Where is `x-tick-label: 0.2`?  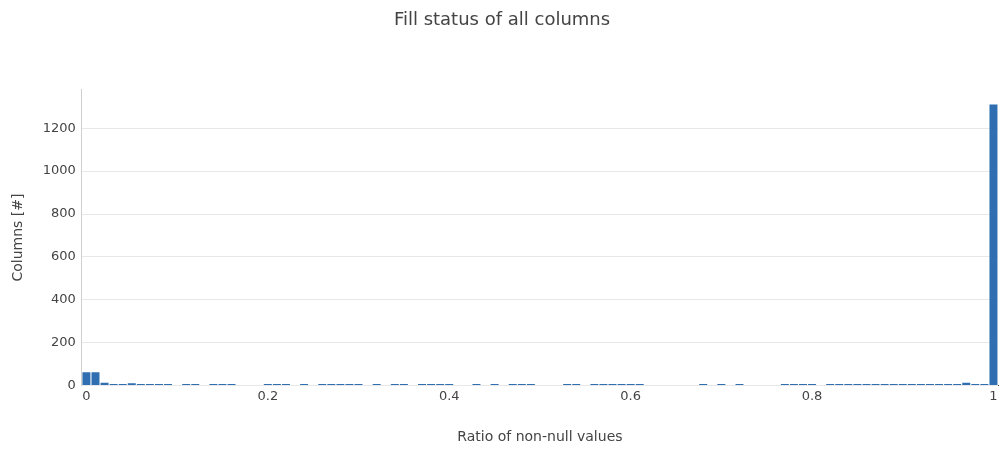
x-tick-label: 0.2 is located at coordinates (268, 395).